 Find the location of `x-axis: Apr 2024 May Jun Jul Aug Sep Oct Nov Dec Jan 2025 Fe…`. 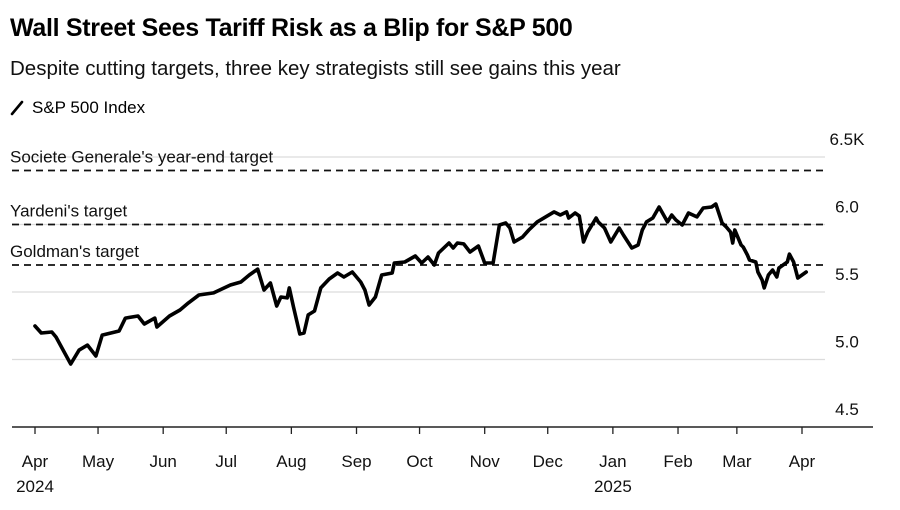

x-axis: Apr 2024 May Jun Jul Aug Sep Oct Nov Dec Jan 2025 Fe… is located at coordinates (442, 461).